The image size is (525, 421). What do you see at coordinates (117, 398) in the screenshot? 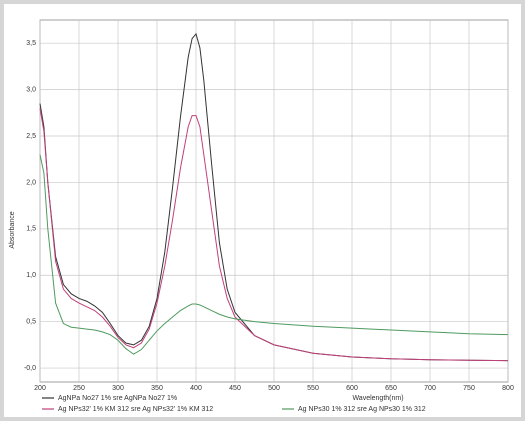
I see `legend-label: AgNPa No27 1% sre AgNPa No27 1%` at bounding box center [117, 398].